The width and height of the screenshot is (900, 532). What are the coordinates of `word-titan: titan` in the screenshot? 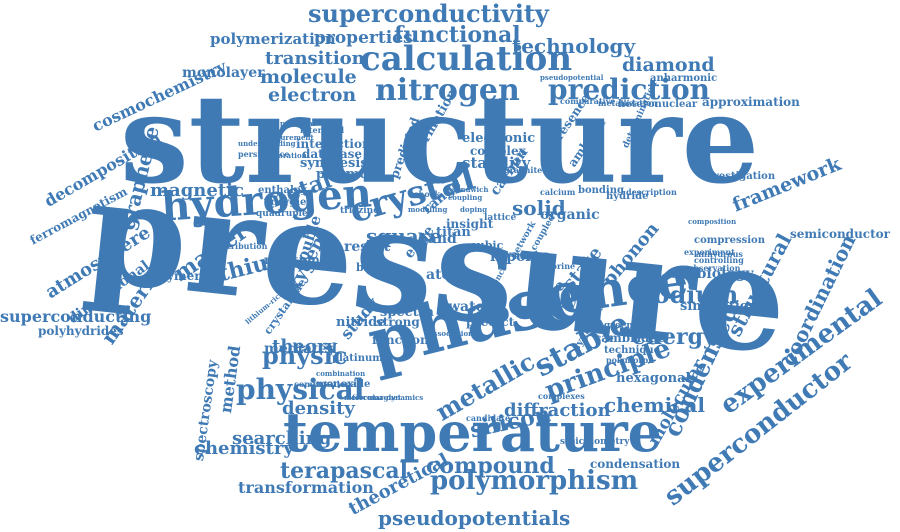 It's located at (453, 232).